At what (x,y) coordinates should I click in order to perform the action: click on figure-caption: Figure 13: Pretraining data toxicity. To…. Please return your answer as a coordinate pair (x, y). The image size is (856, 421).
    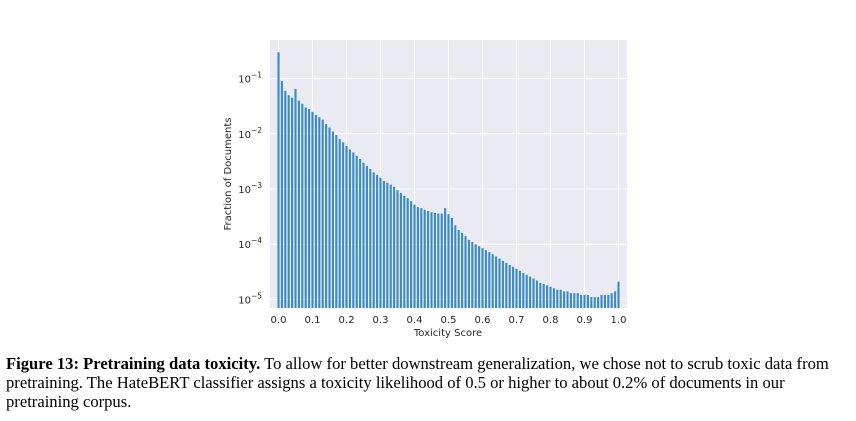
    Looking at the image, I should click on (429, 382).